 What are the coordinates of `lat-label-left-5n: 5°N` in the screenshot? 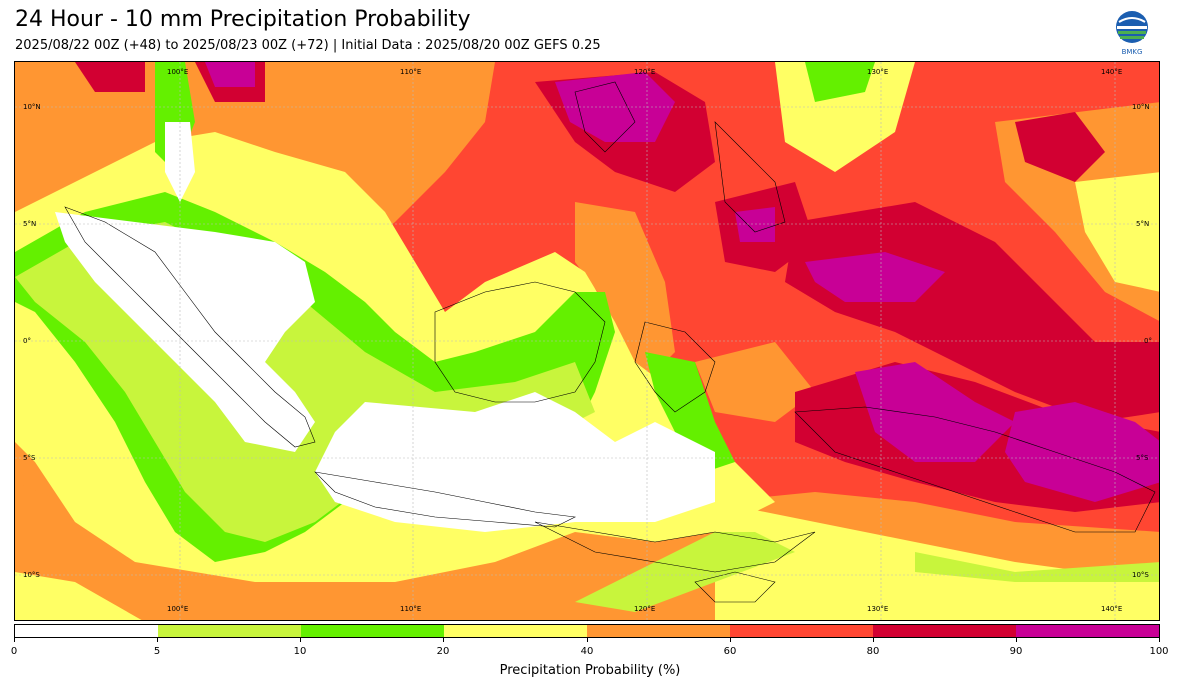 It's located at (30, 224).